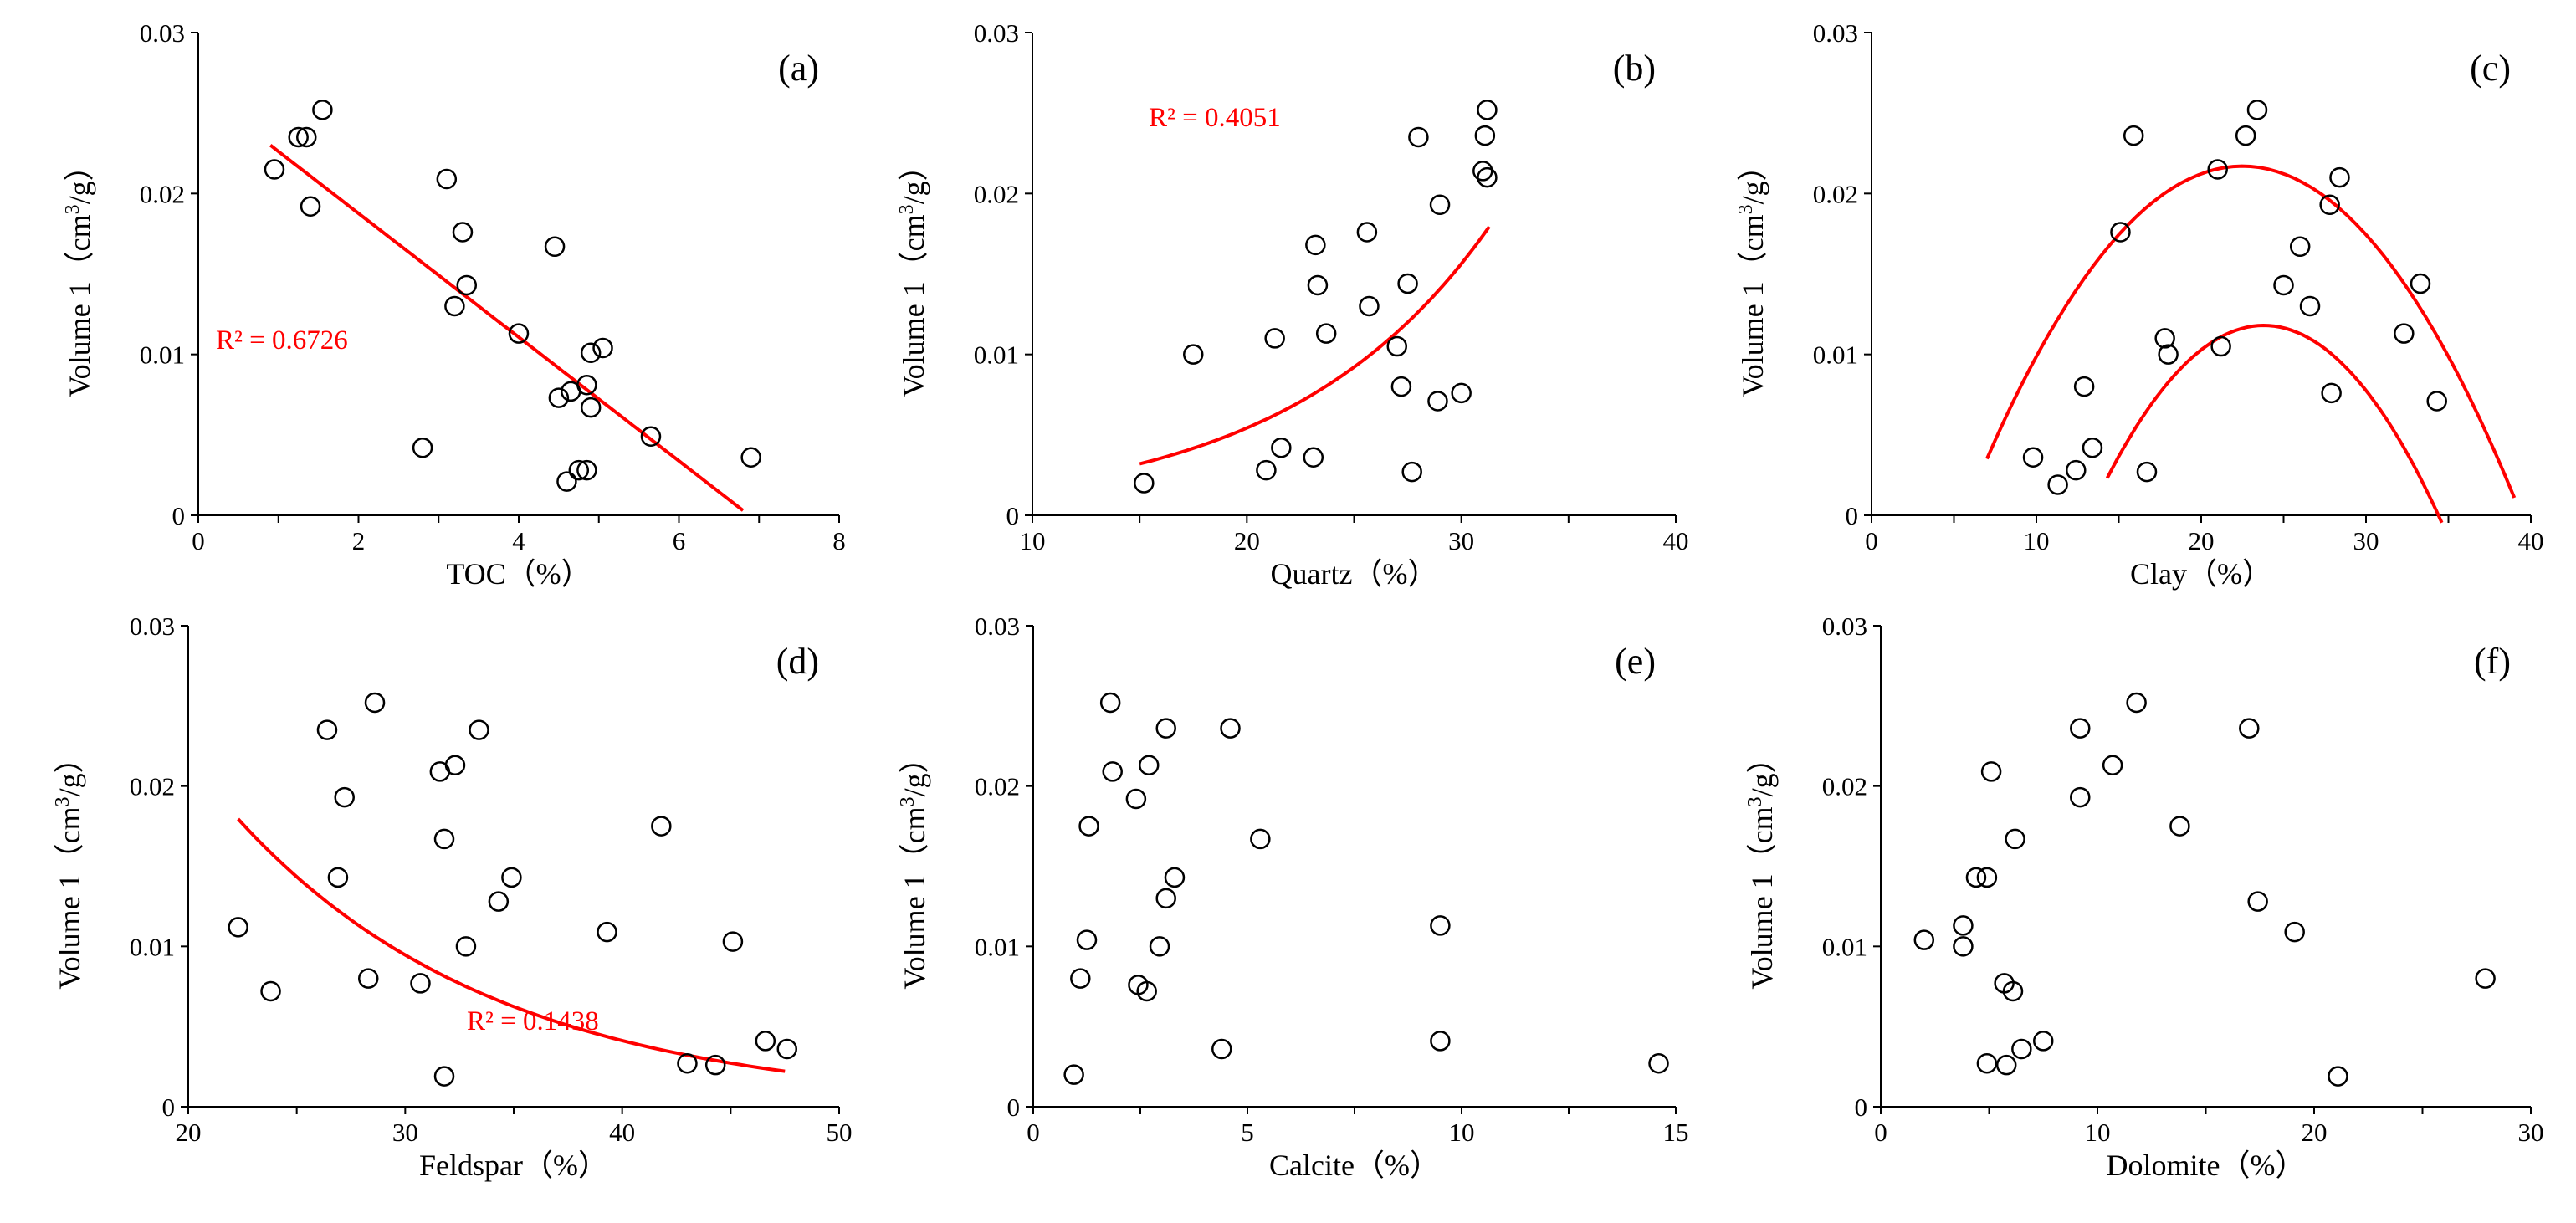  What do you see at coordinates (519, 574) in the screenshot?
I see `x-axis-label: TOC（%）` at bounding box center [519, 574].